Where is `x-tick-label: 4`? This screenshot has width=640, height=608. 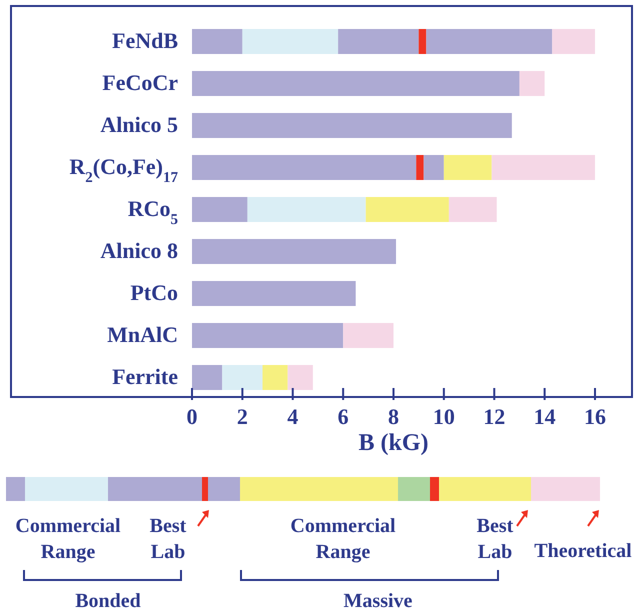
x-tick-label: 4 is located at coordinates (292, 416).